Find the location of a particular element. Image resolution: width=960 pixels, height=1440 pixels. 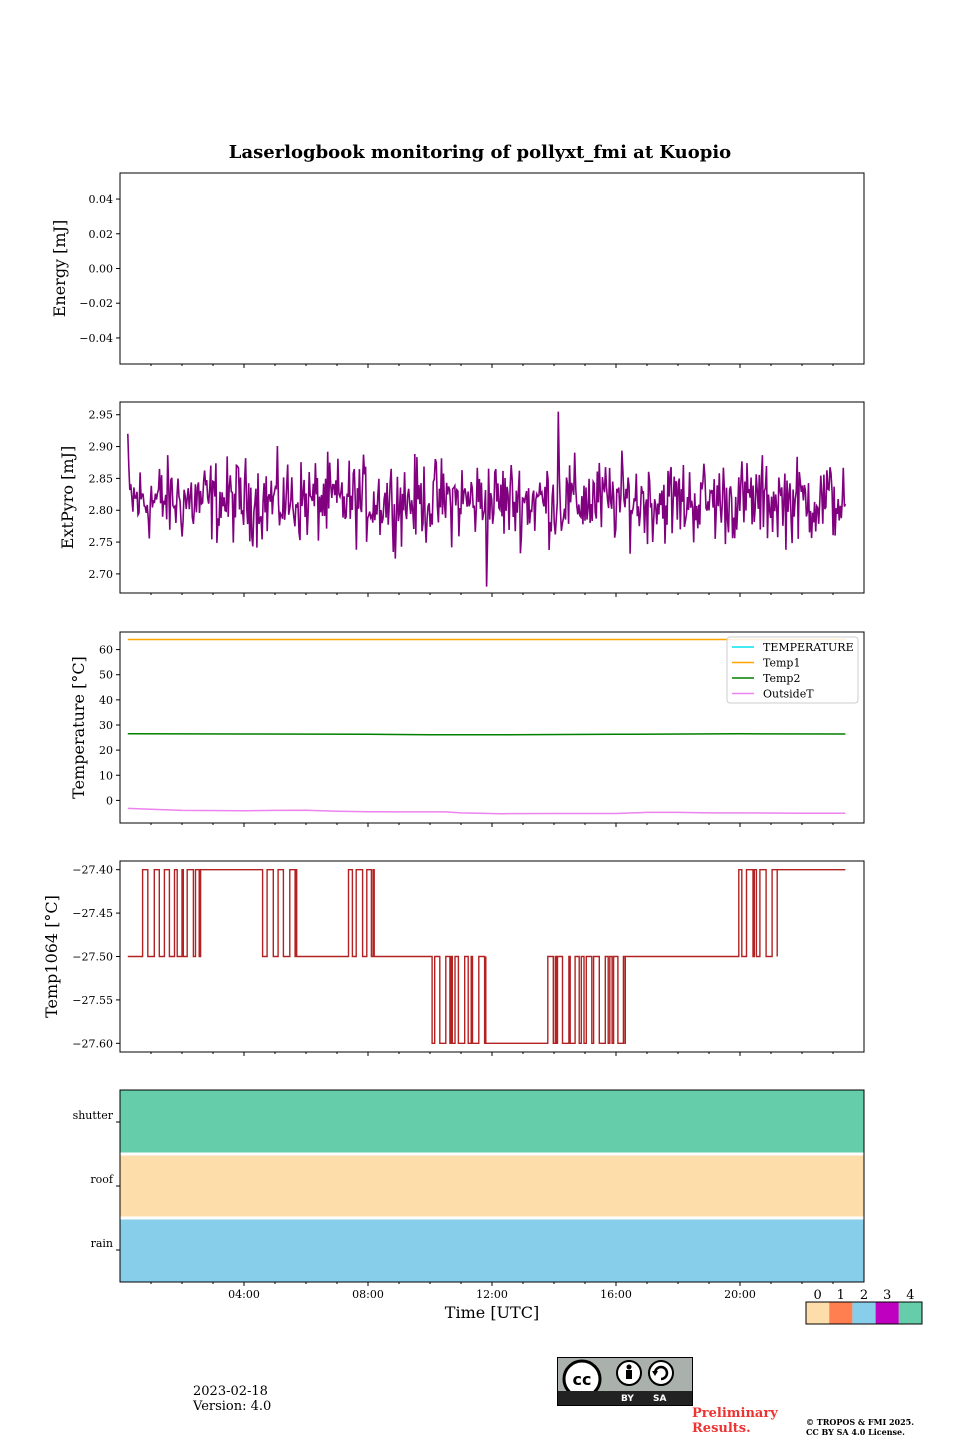

temp1064-ytick-label: −27.50 is located at coordinates (92, 957).